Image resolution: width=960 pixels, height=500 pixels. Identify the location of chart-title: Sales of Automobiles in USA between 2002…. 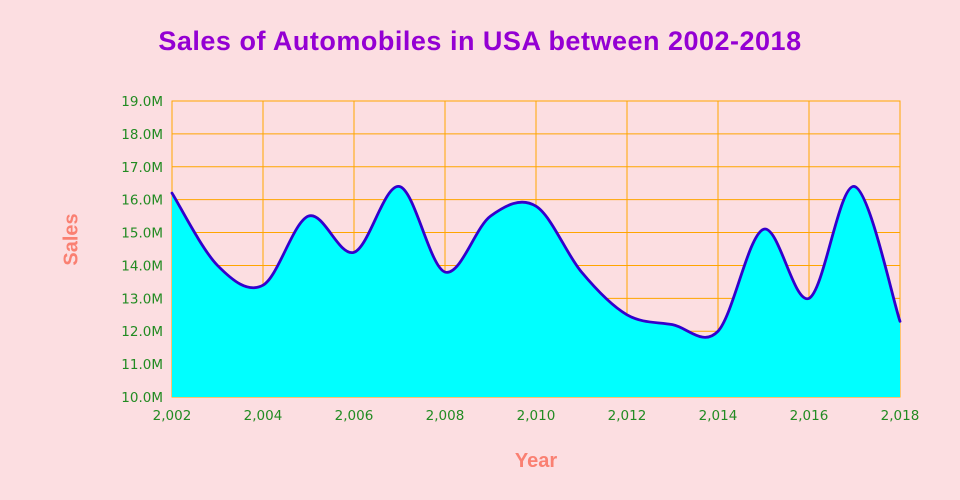
(480, 41).